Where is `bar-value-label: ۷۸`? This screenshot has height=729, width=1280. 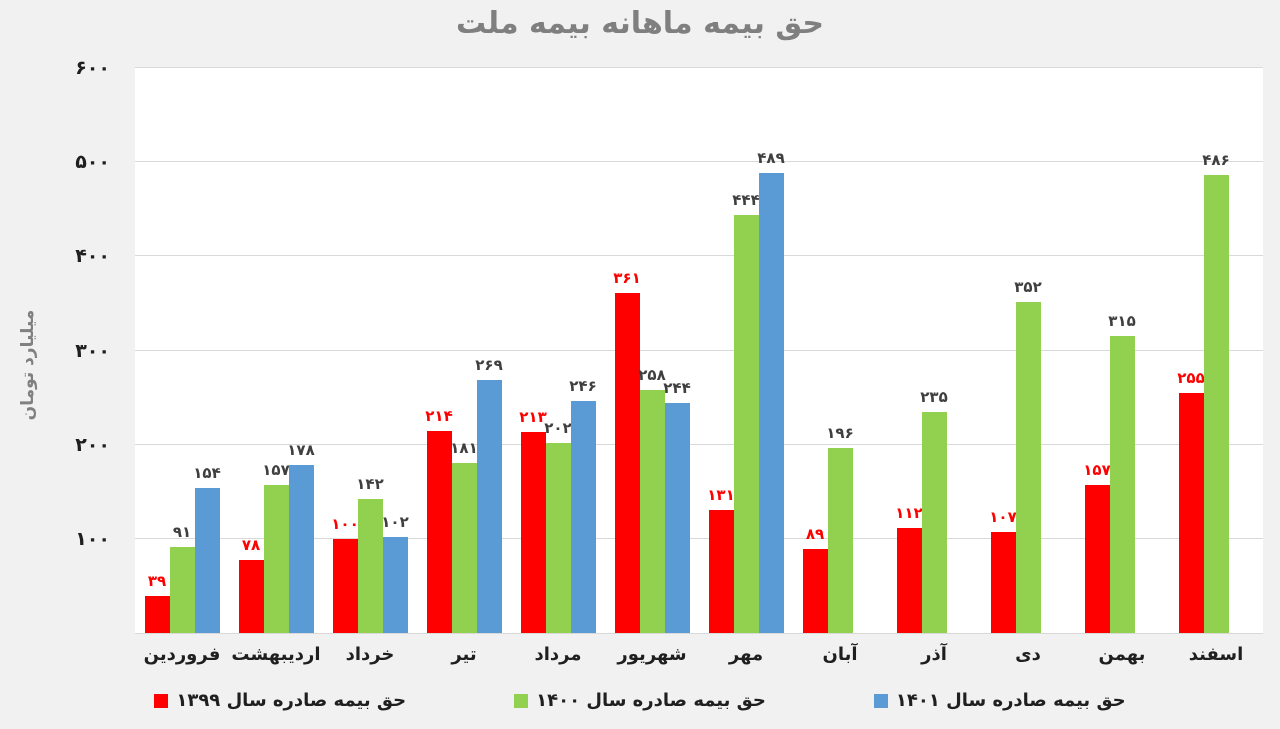 bar-value-label: ۷۸ is located at coordinates (251, 544).